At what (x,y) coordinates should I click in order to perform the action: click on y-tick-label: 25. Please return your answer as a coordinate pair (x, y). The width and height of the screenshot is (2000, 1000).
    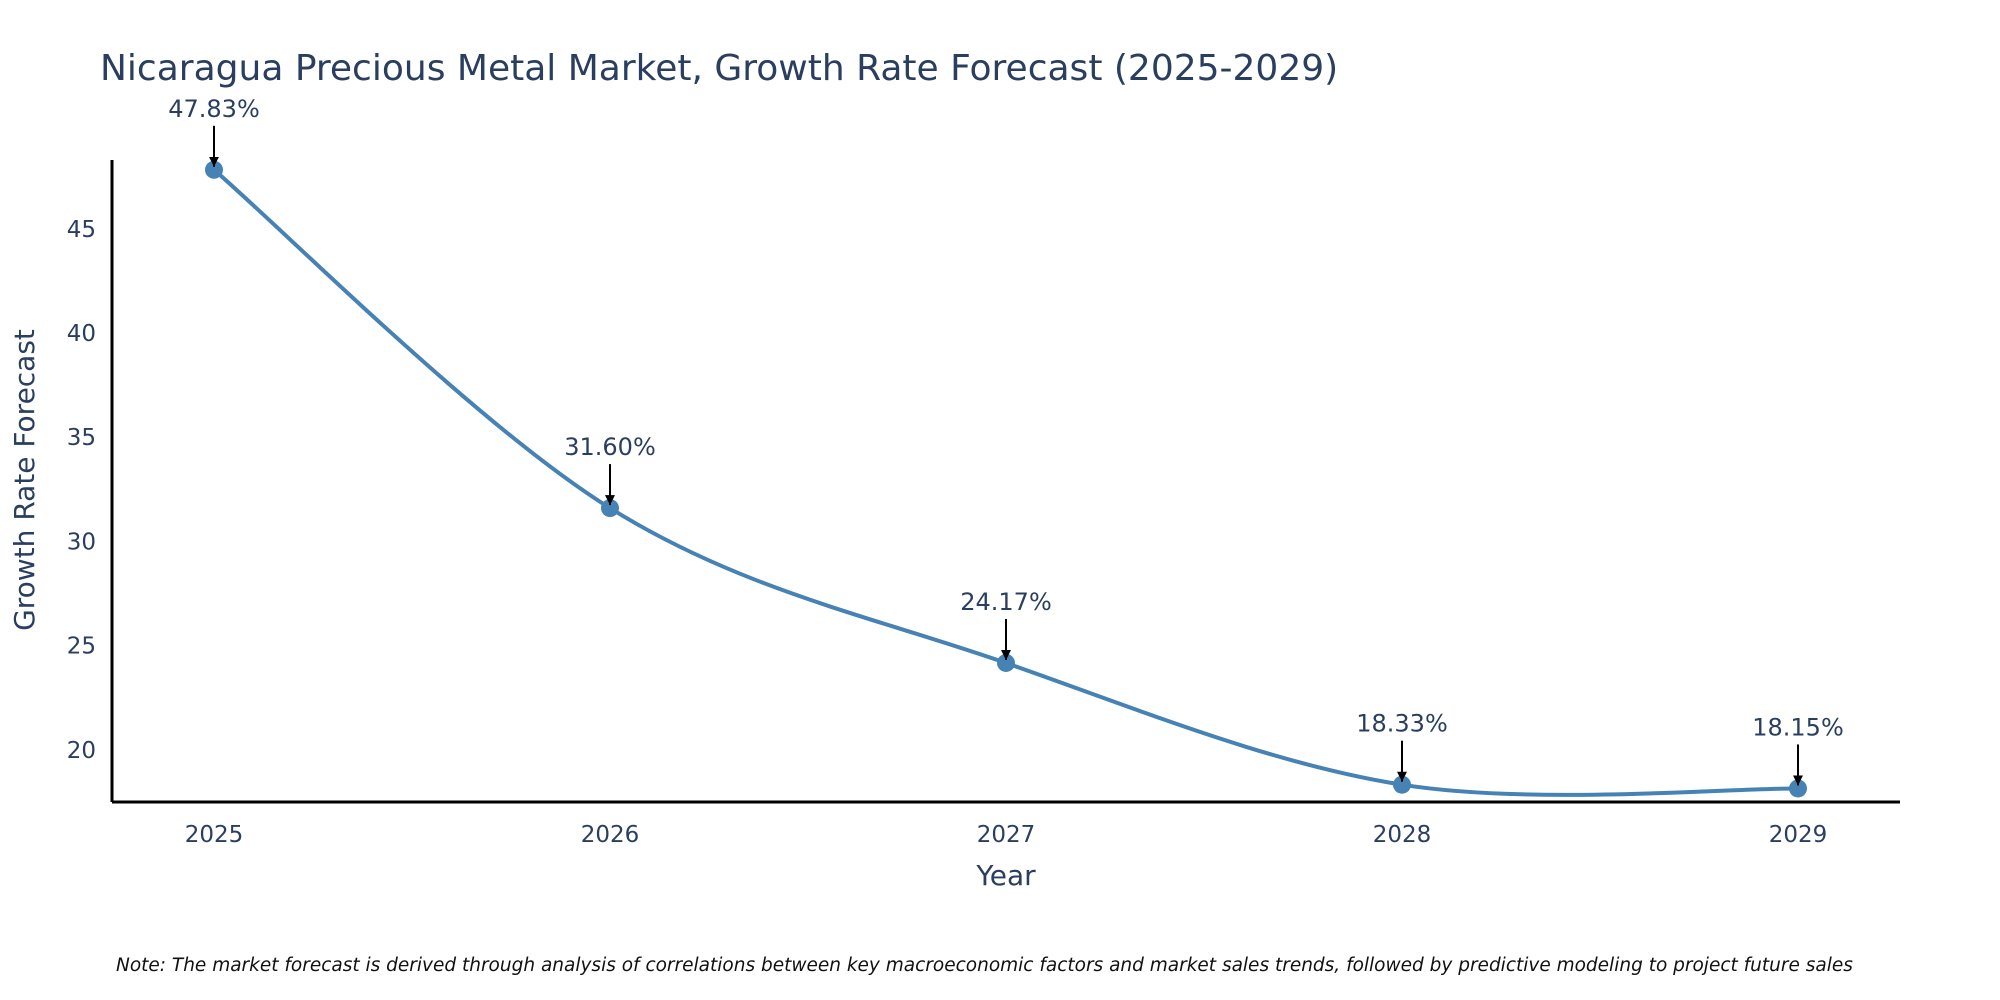
    Looking at the image, I should click on (81, 647).